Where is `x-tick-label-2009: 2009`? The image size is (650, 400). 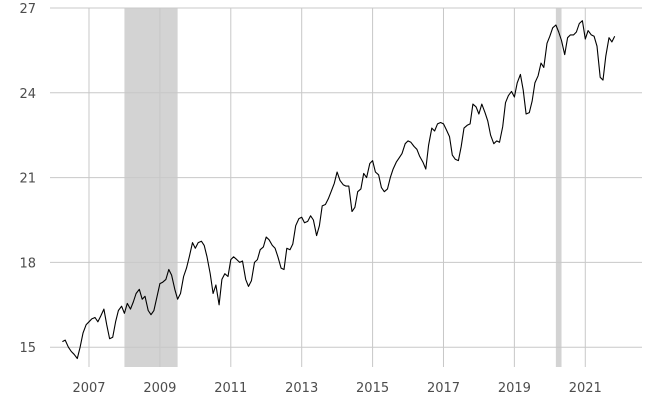
x-tick-label-2009: 2009 is located at coordinates (159, 388).